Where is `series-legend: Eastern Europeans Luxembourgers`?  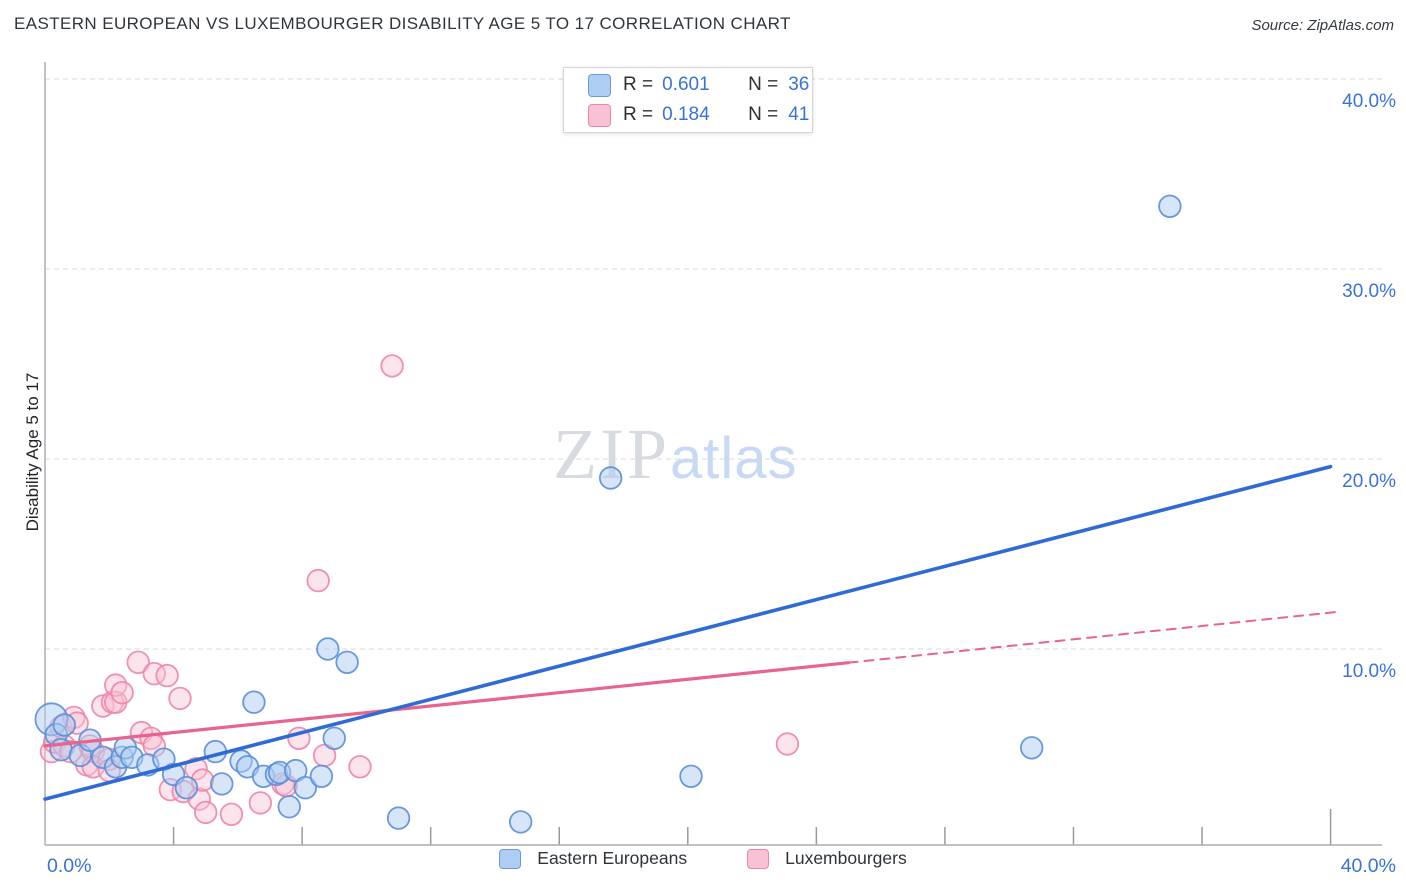 series-legend: Eastern Europeans Luxembourgers is located at coordinates (703, 858).